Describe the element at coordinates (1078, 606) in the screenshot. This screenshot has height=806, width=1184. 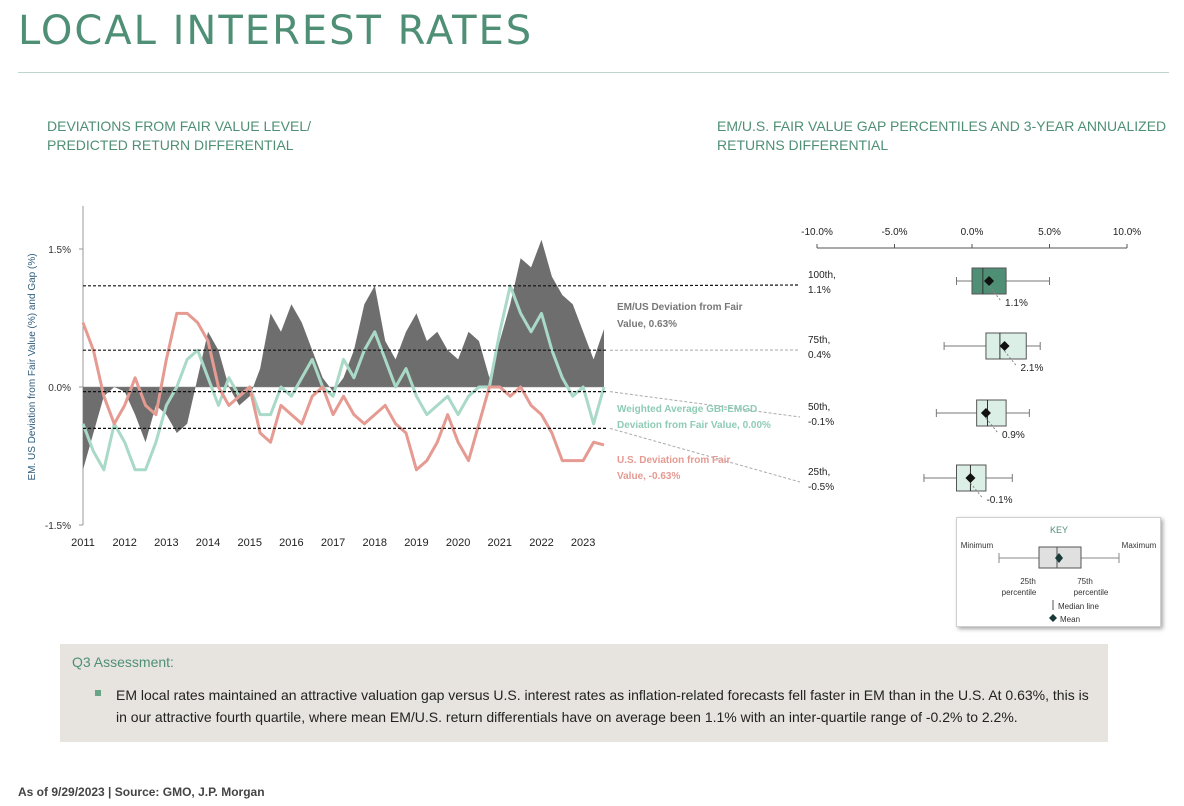
I see `key-median-label: Median line` at that location.